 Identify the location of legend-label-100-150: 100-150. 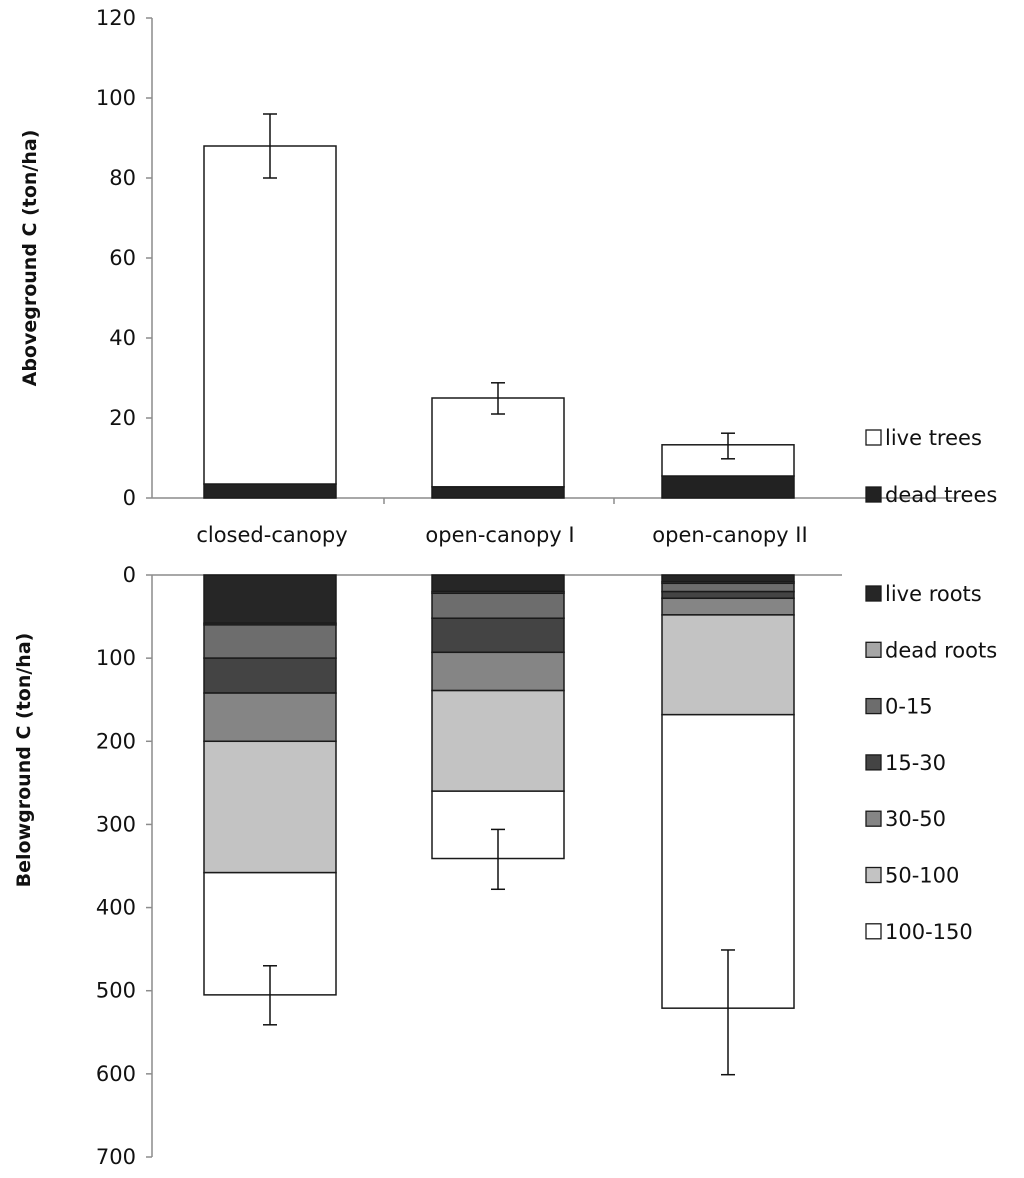
(929, 932).